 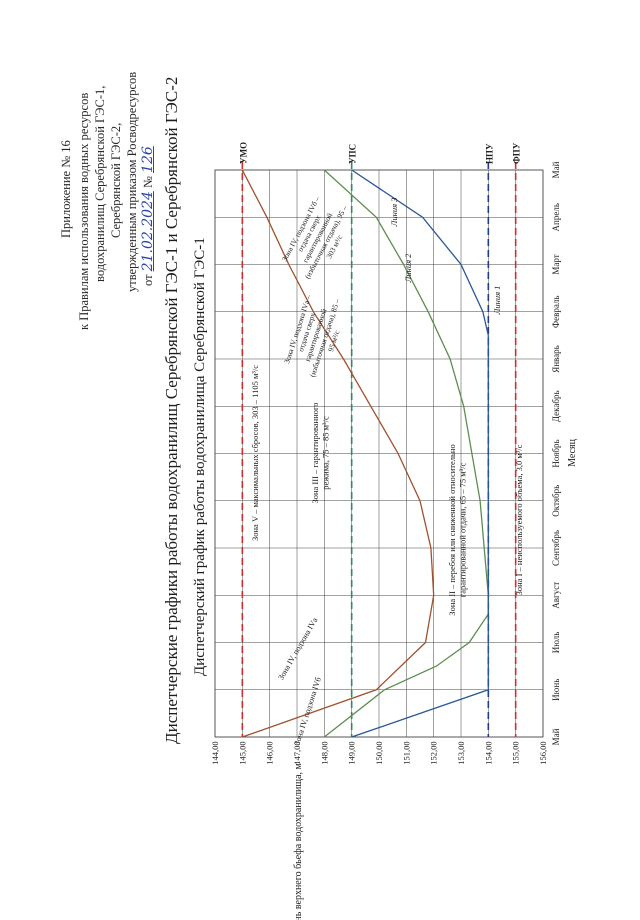 I want to click on y-tick-label: 152,00, so click(x=434, y=752).